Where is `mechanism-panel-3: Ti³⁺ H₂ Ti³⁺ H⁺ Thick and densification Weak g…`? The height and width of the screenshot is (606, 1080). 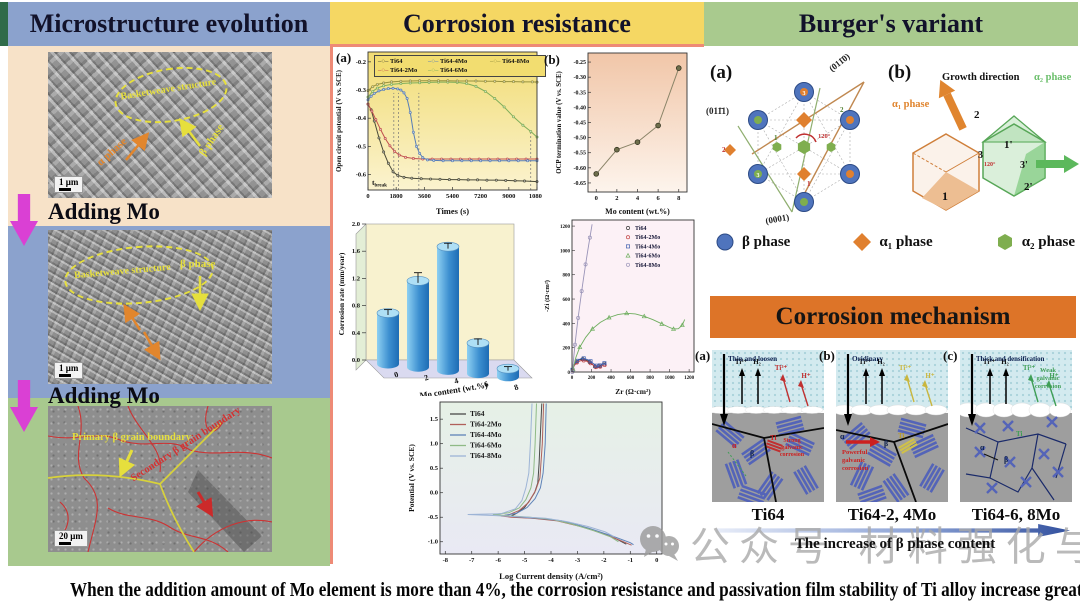 mechanism-panel-3: Ti³⁺ H₂ Ti³⁺ H⁺ Thick and densification Weak g… is located at coordinates (1007, 436).